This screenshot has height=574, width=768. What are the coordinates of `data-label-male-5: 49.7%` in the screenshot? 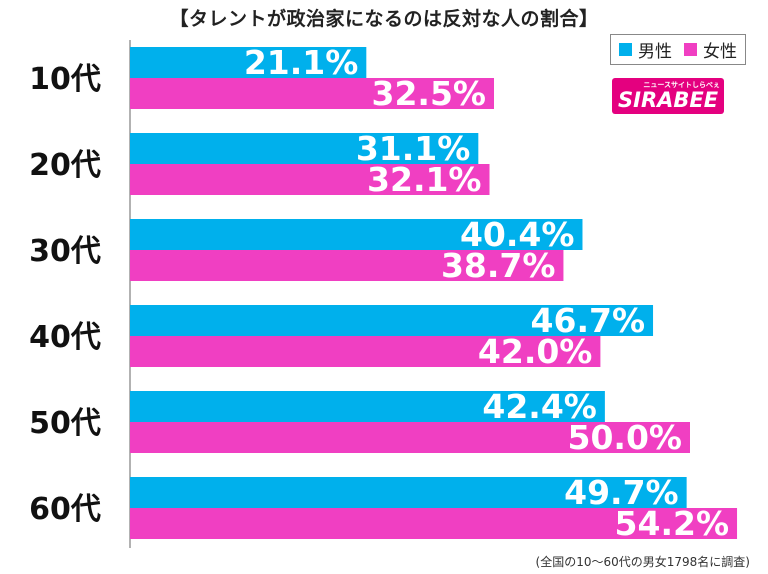 It's located at (621, 492).